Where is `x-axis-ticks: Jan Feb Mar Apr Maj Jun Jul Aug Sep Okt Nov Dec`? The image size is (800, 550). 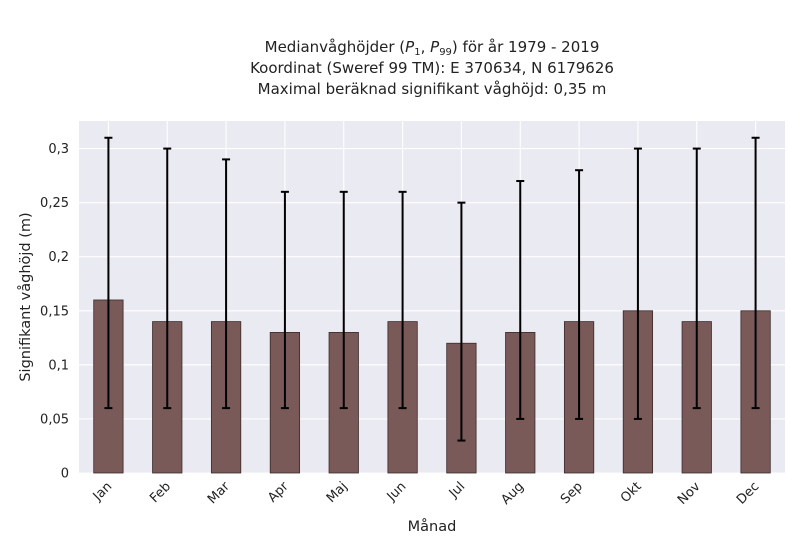
x-axis-ticks: Jan Feb Mar Apr Maj Jun Jul Aug Sep Okt Nov Dec is located at coordinates (426, 493).